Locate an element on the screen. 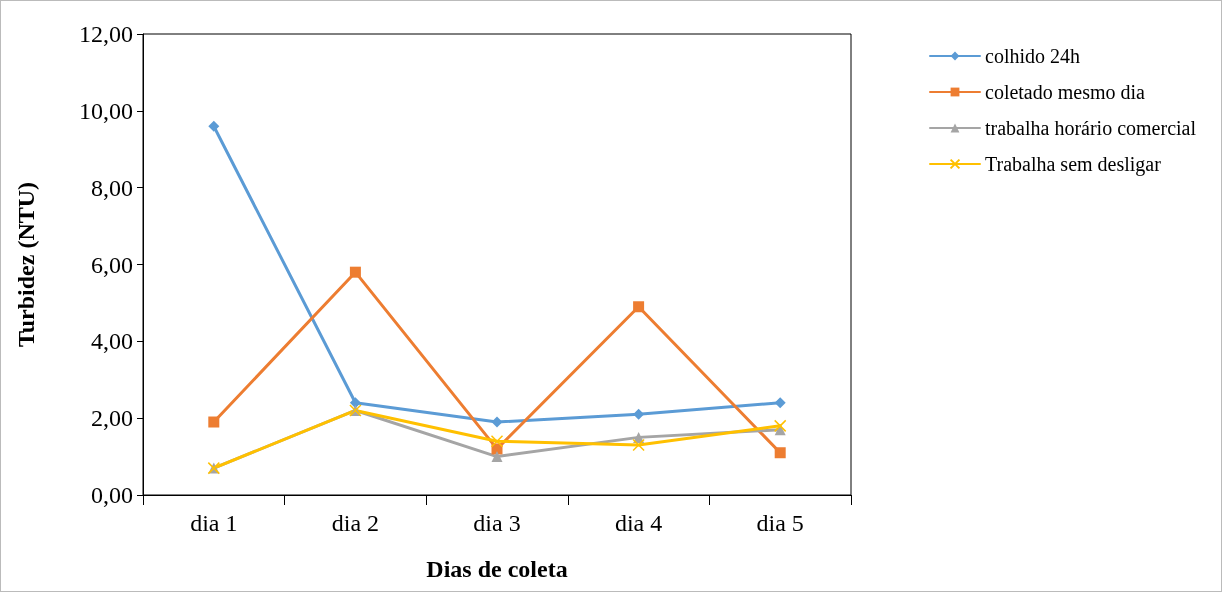 This screenshot has width=1222, height=592. y-tick-label: 10,00 is located at coordinates (106, 110).